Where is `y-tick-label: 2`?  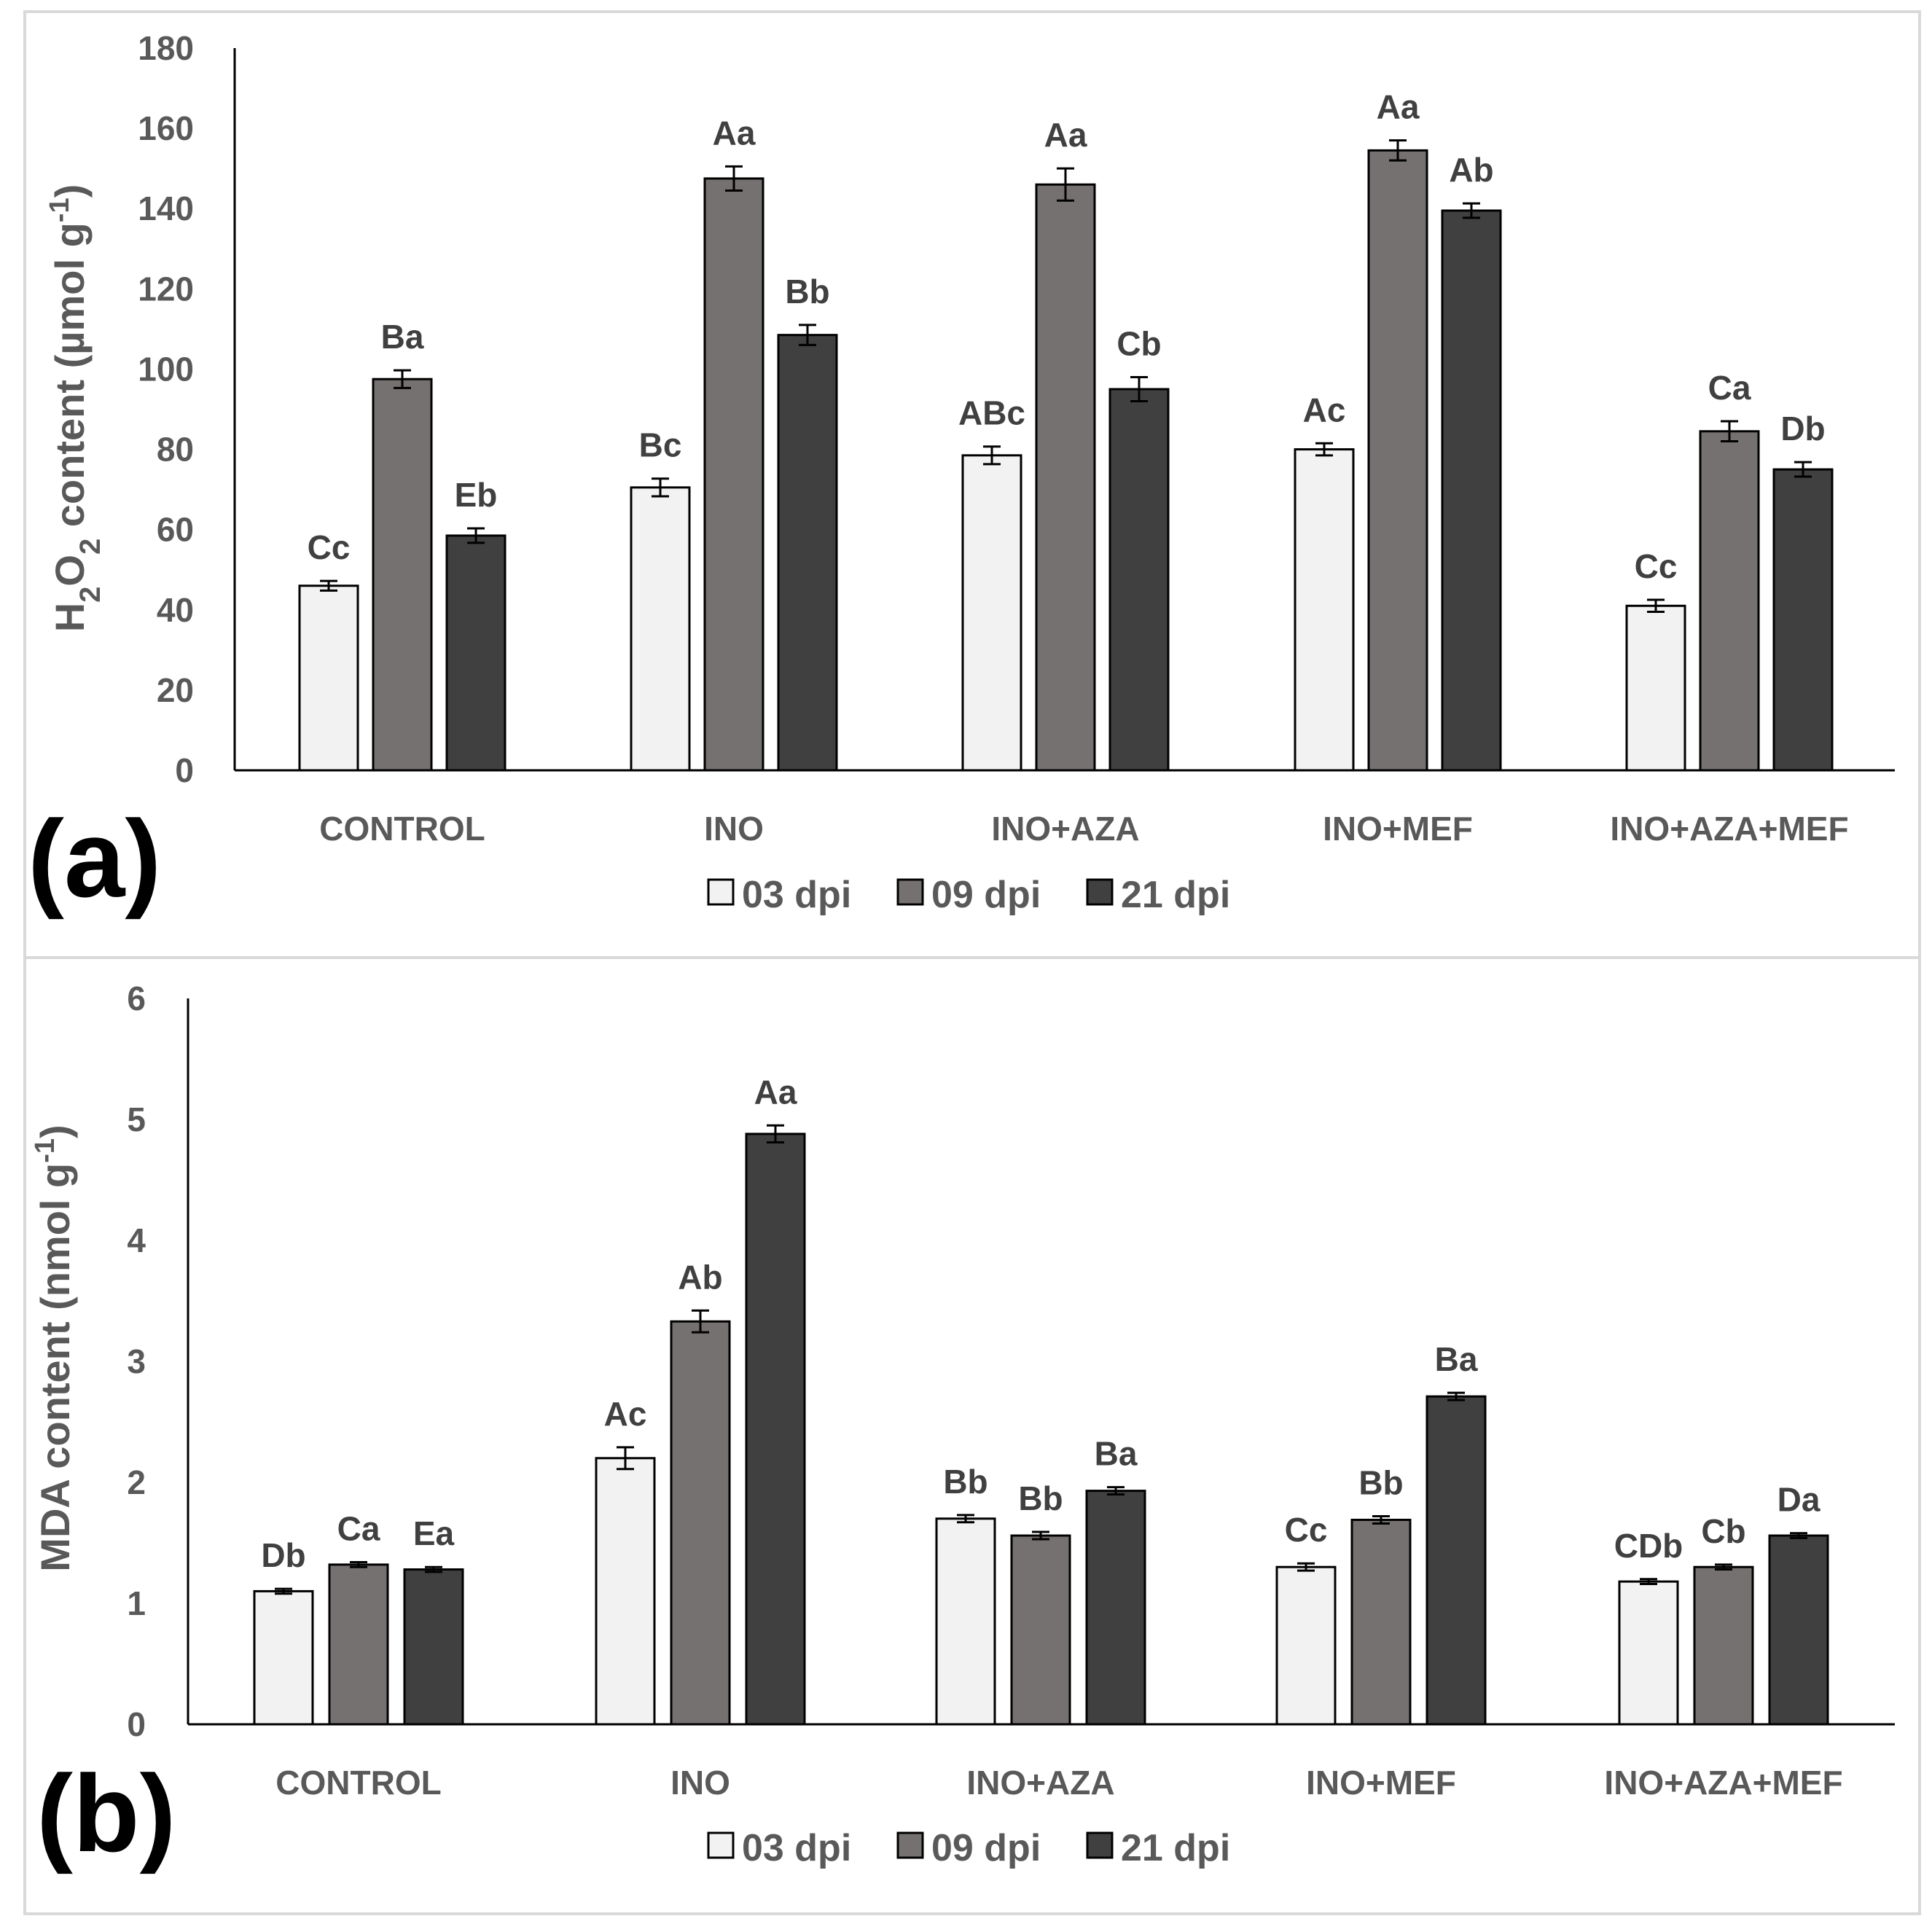 y-tick-label: 2 is located at coordinates (136, 1482).